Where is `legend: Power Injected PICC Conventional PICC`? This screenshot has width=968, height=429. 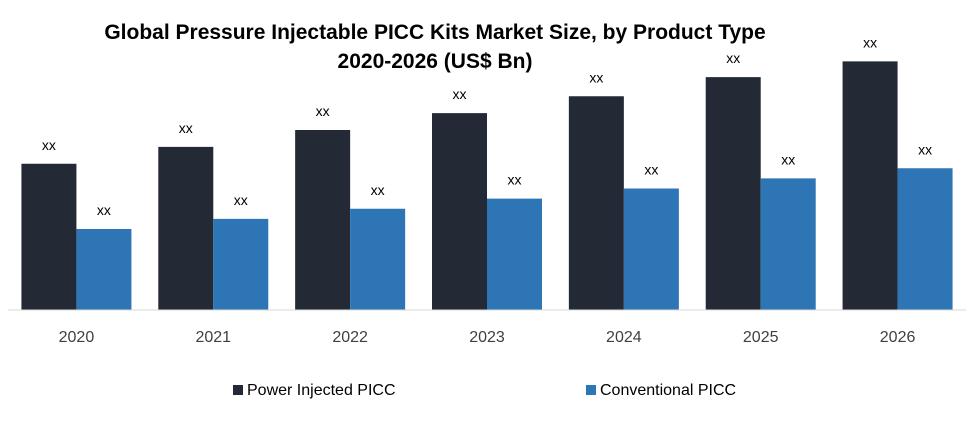 legend: Power Injected PICC Conventional PICC is located at coordinates (484, 390).